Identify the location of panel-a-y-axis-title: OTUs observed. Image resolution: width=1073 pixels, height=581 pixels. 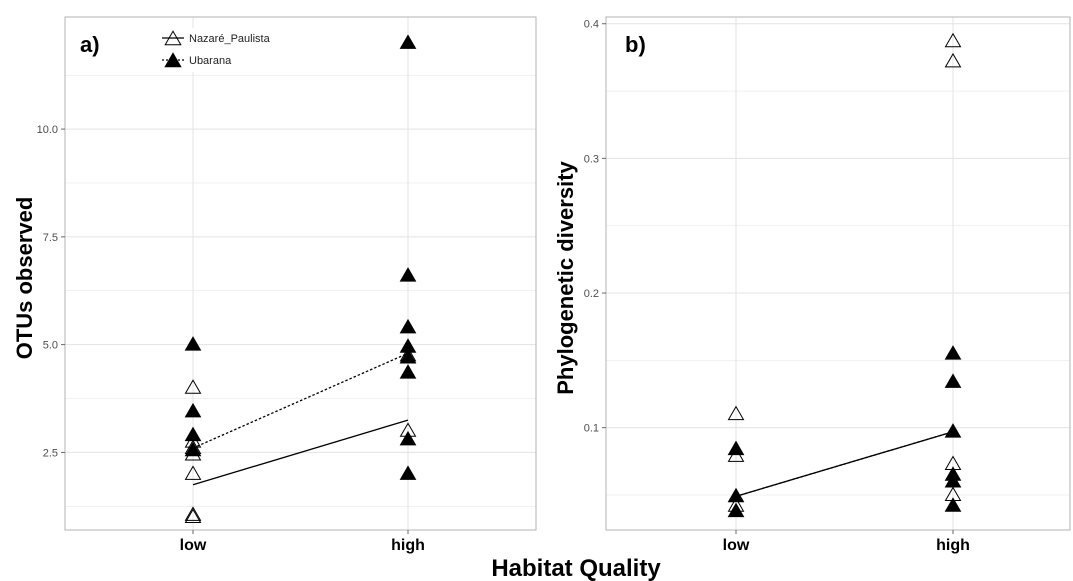
(24, 278).